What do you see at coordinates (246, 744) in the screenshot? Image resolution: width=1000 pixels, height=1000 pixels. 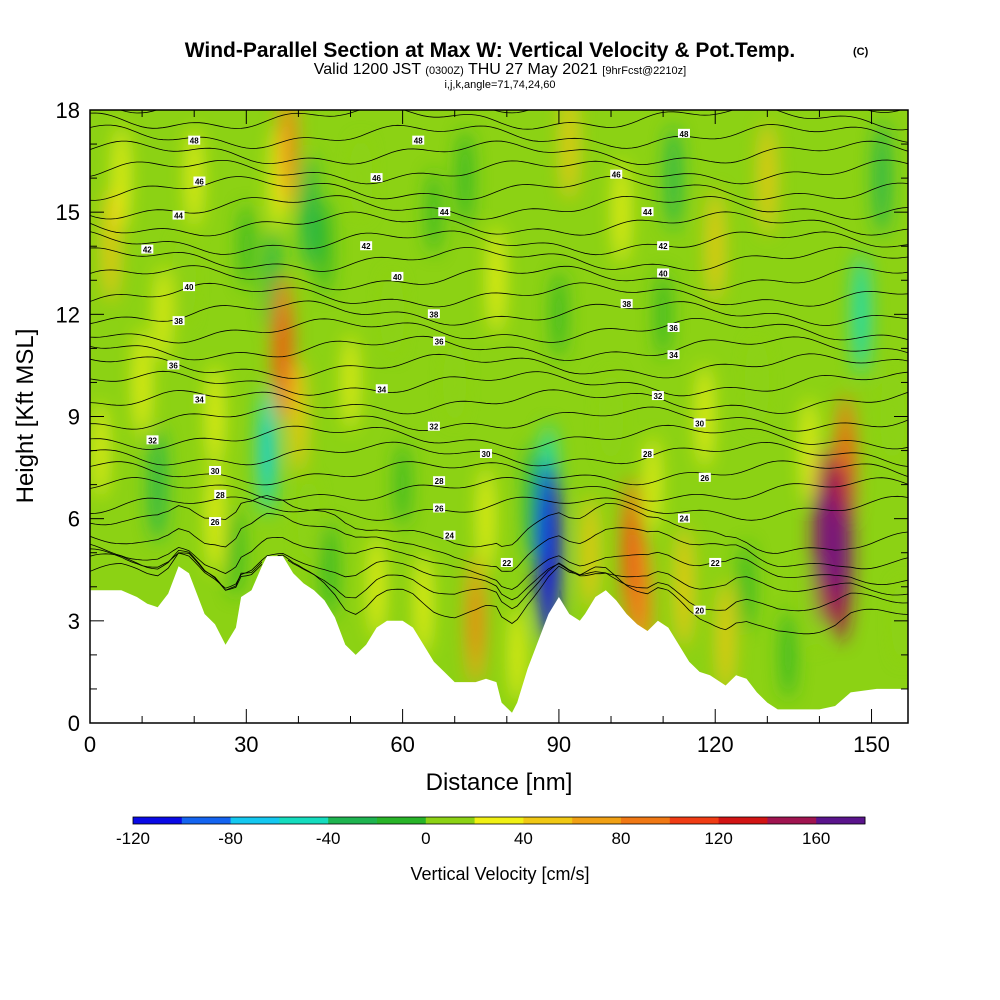 I see `x-tick-label: 30` at bounding box center [246, 744].